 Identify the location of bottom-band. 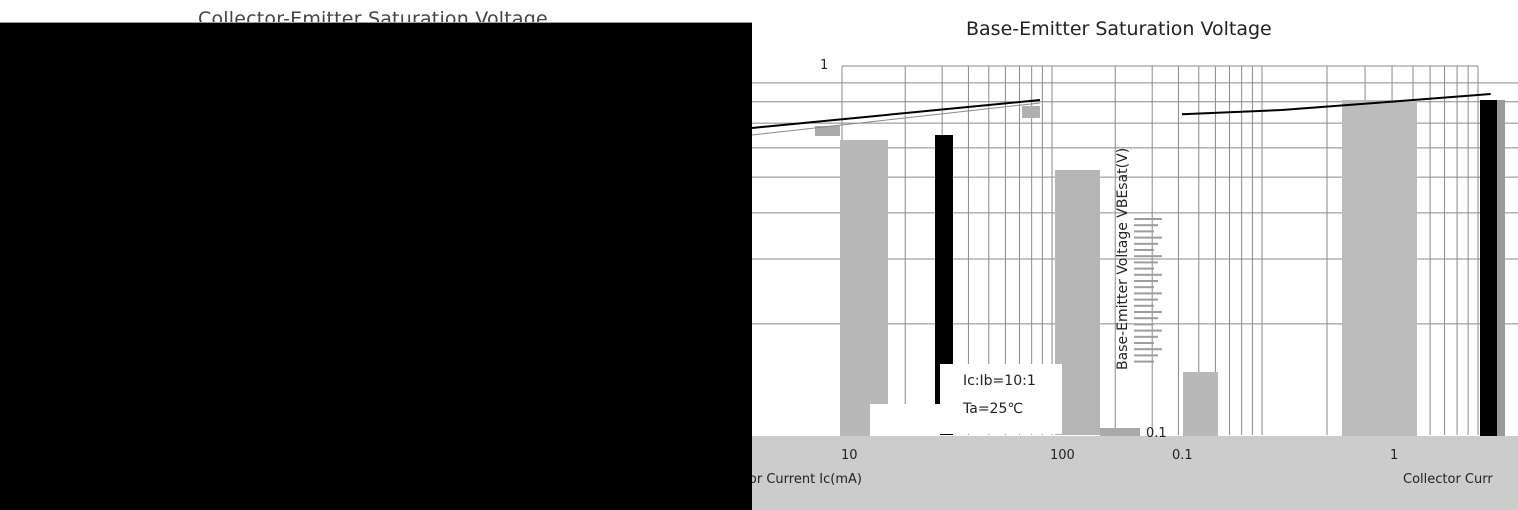
(1135, 473).